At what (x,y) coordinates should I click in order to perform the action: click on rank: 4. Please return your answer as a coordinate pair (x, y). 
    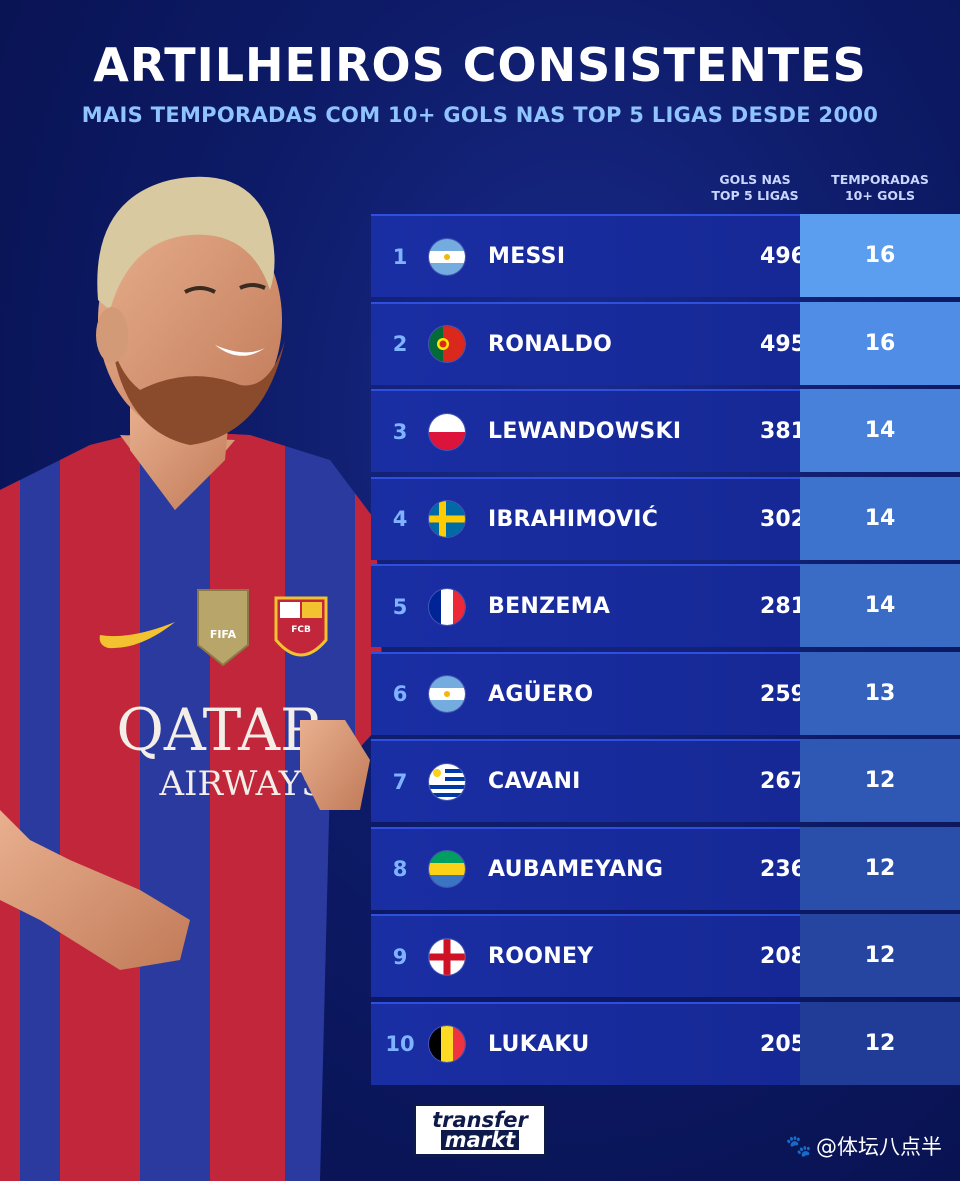
    Looking at the image, I should click on (400, 519).